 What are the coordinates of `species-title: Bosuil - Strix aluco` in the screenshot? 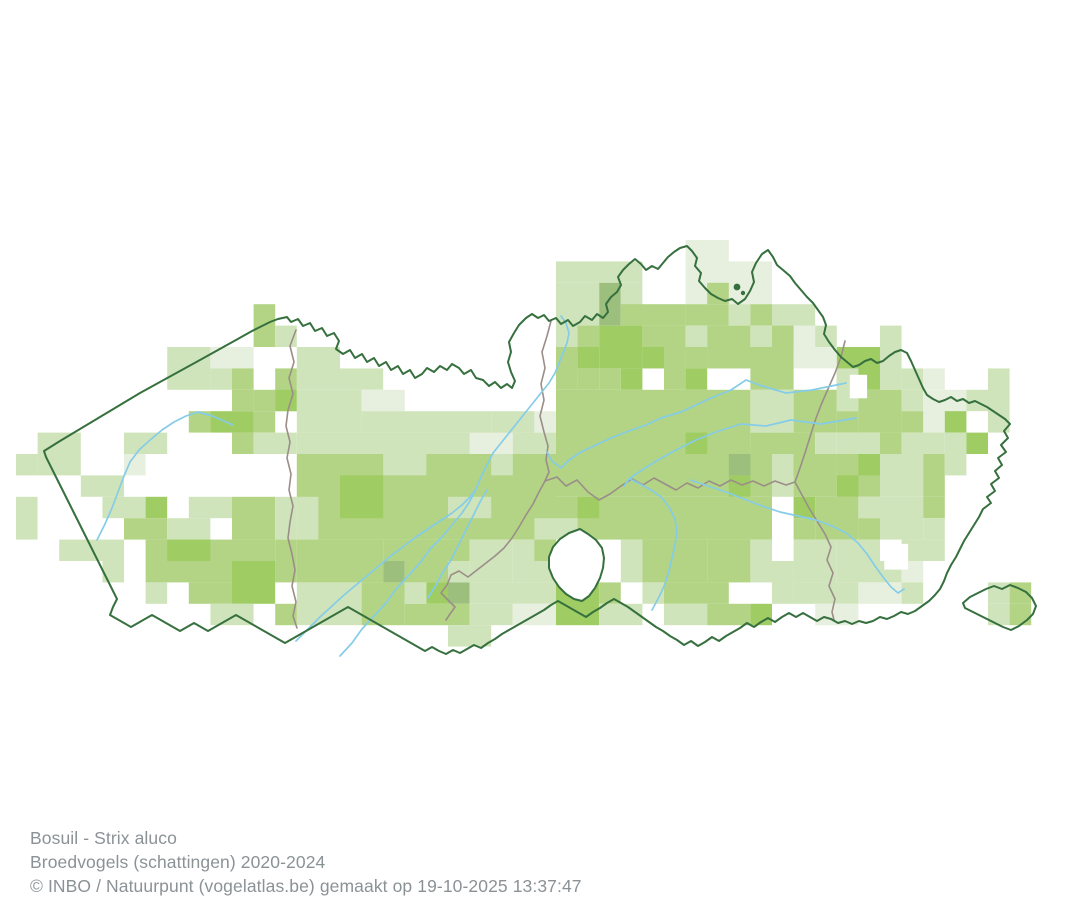 It's located at (103, 838).